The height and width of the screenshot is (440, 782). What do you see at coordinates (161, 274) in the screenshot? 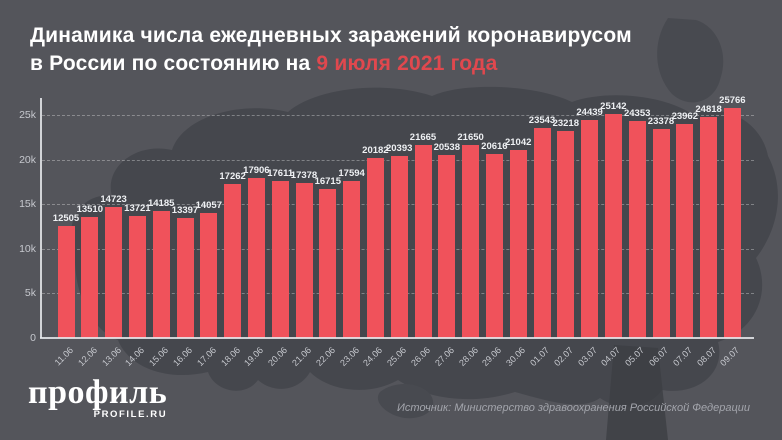
I see `bar-15.06` at bounding box center [161, 274].